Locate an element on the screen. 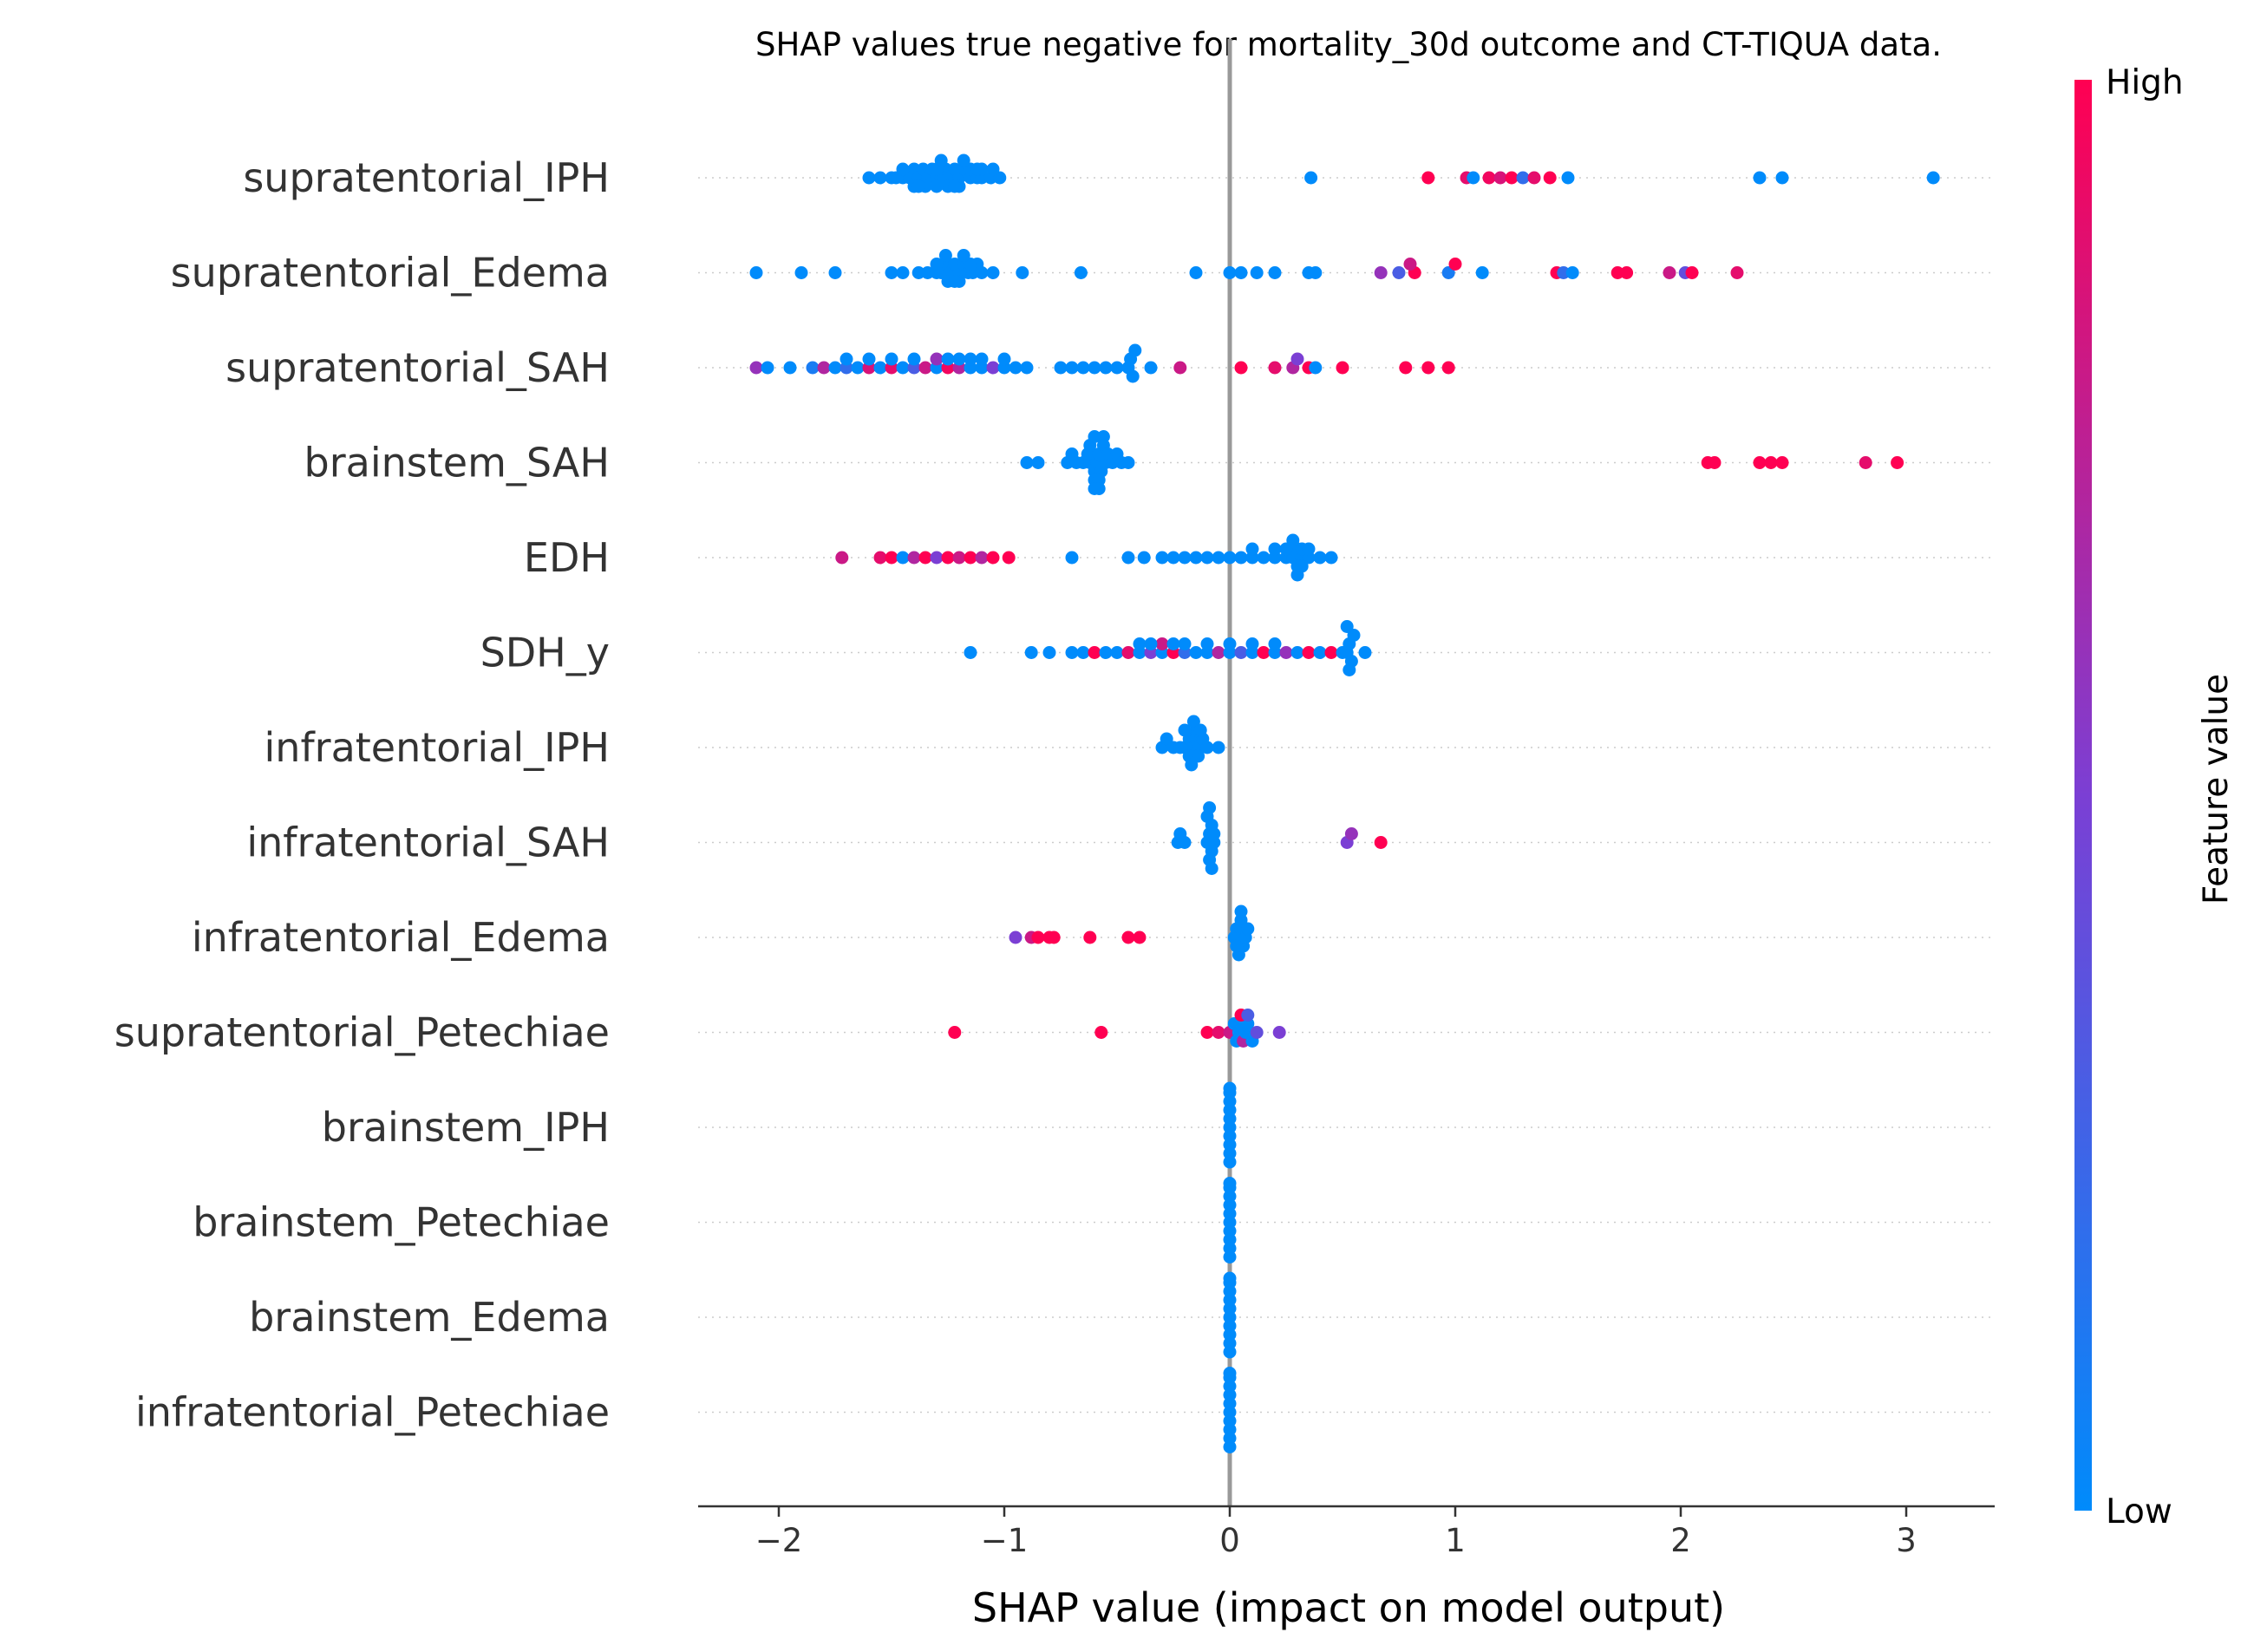  feature-label: infratentorial_SAH is located at coordinates (428, 843).